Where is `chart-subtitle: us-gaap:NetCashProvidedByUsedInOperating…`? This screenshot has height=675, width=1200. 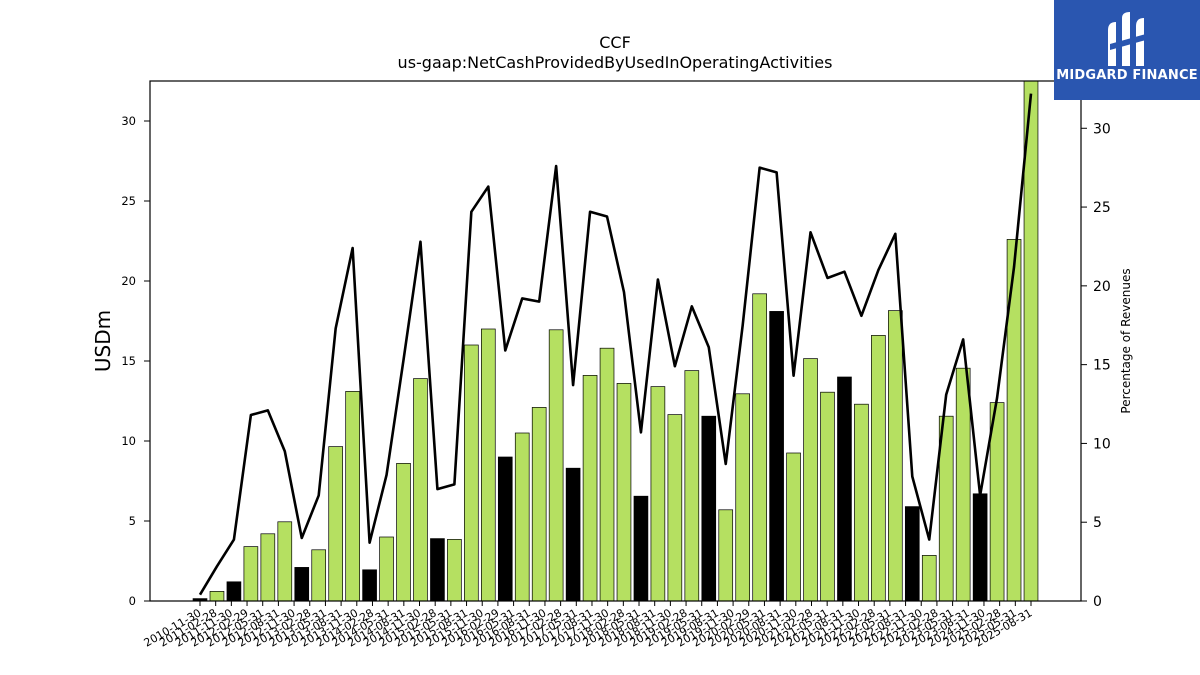
chart-subtitle: us-gaap:NetCashProvidedByUsedInOperating… is located at coordinates (615, 62).